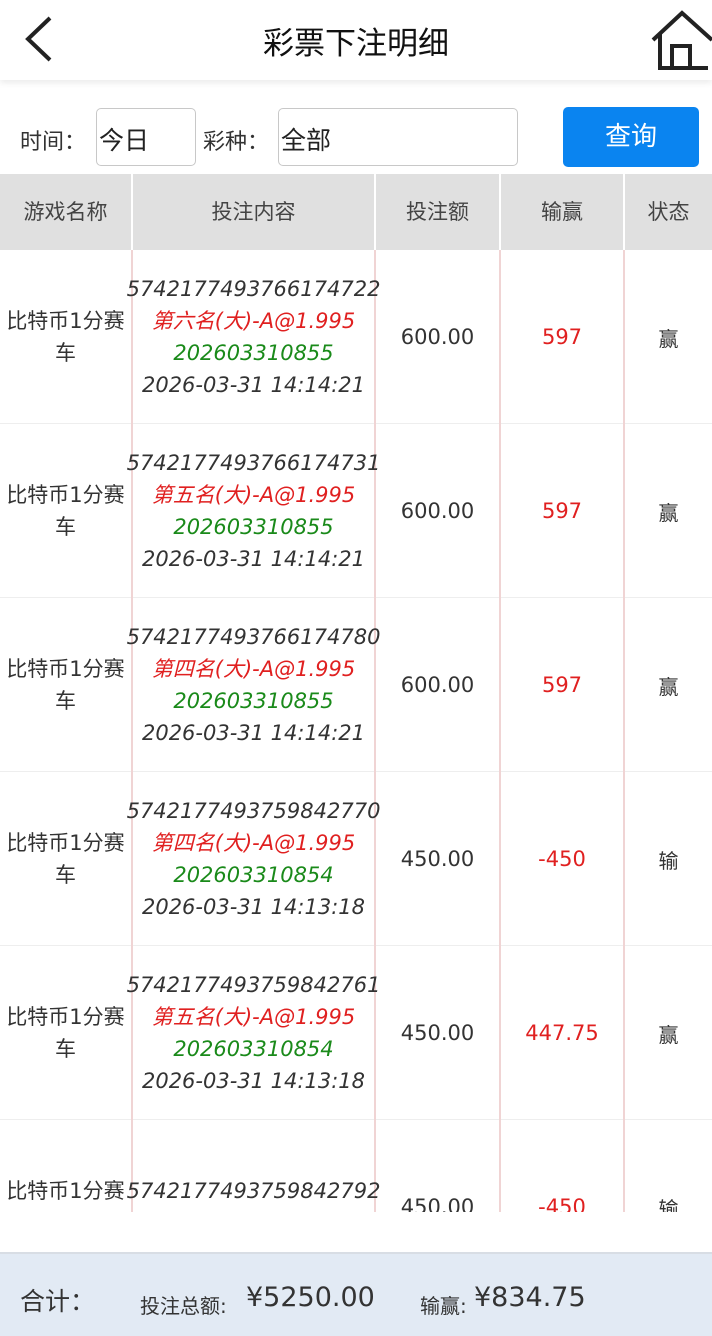 The image size is (712, 1336). I want to click on total-label: 合计：, so click(58, 1301).